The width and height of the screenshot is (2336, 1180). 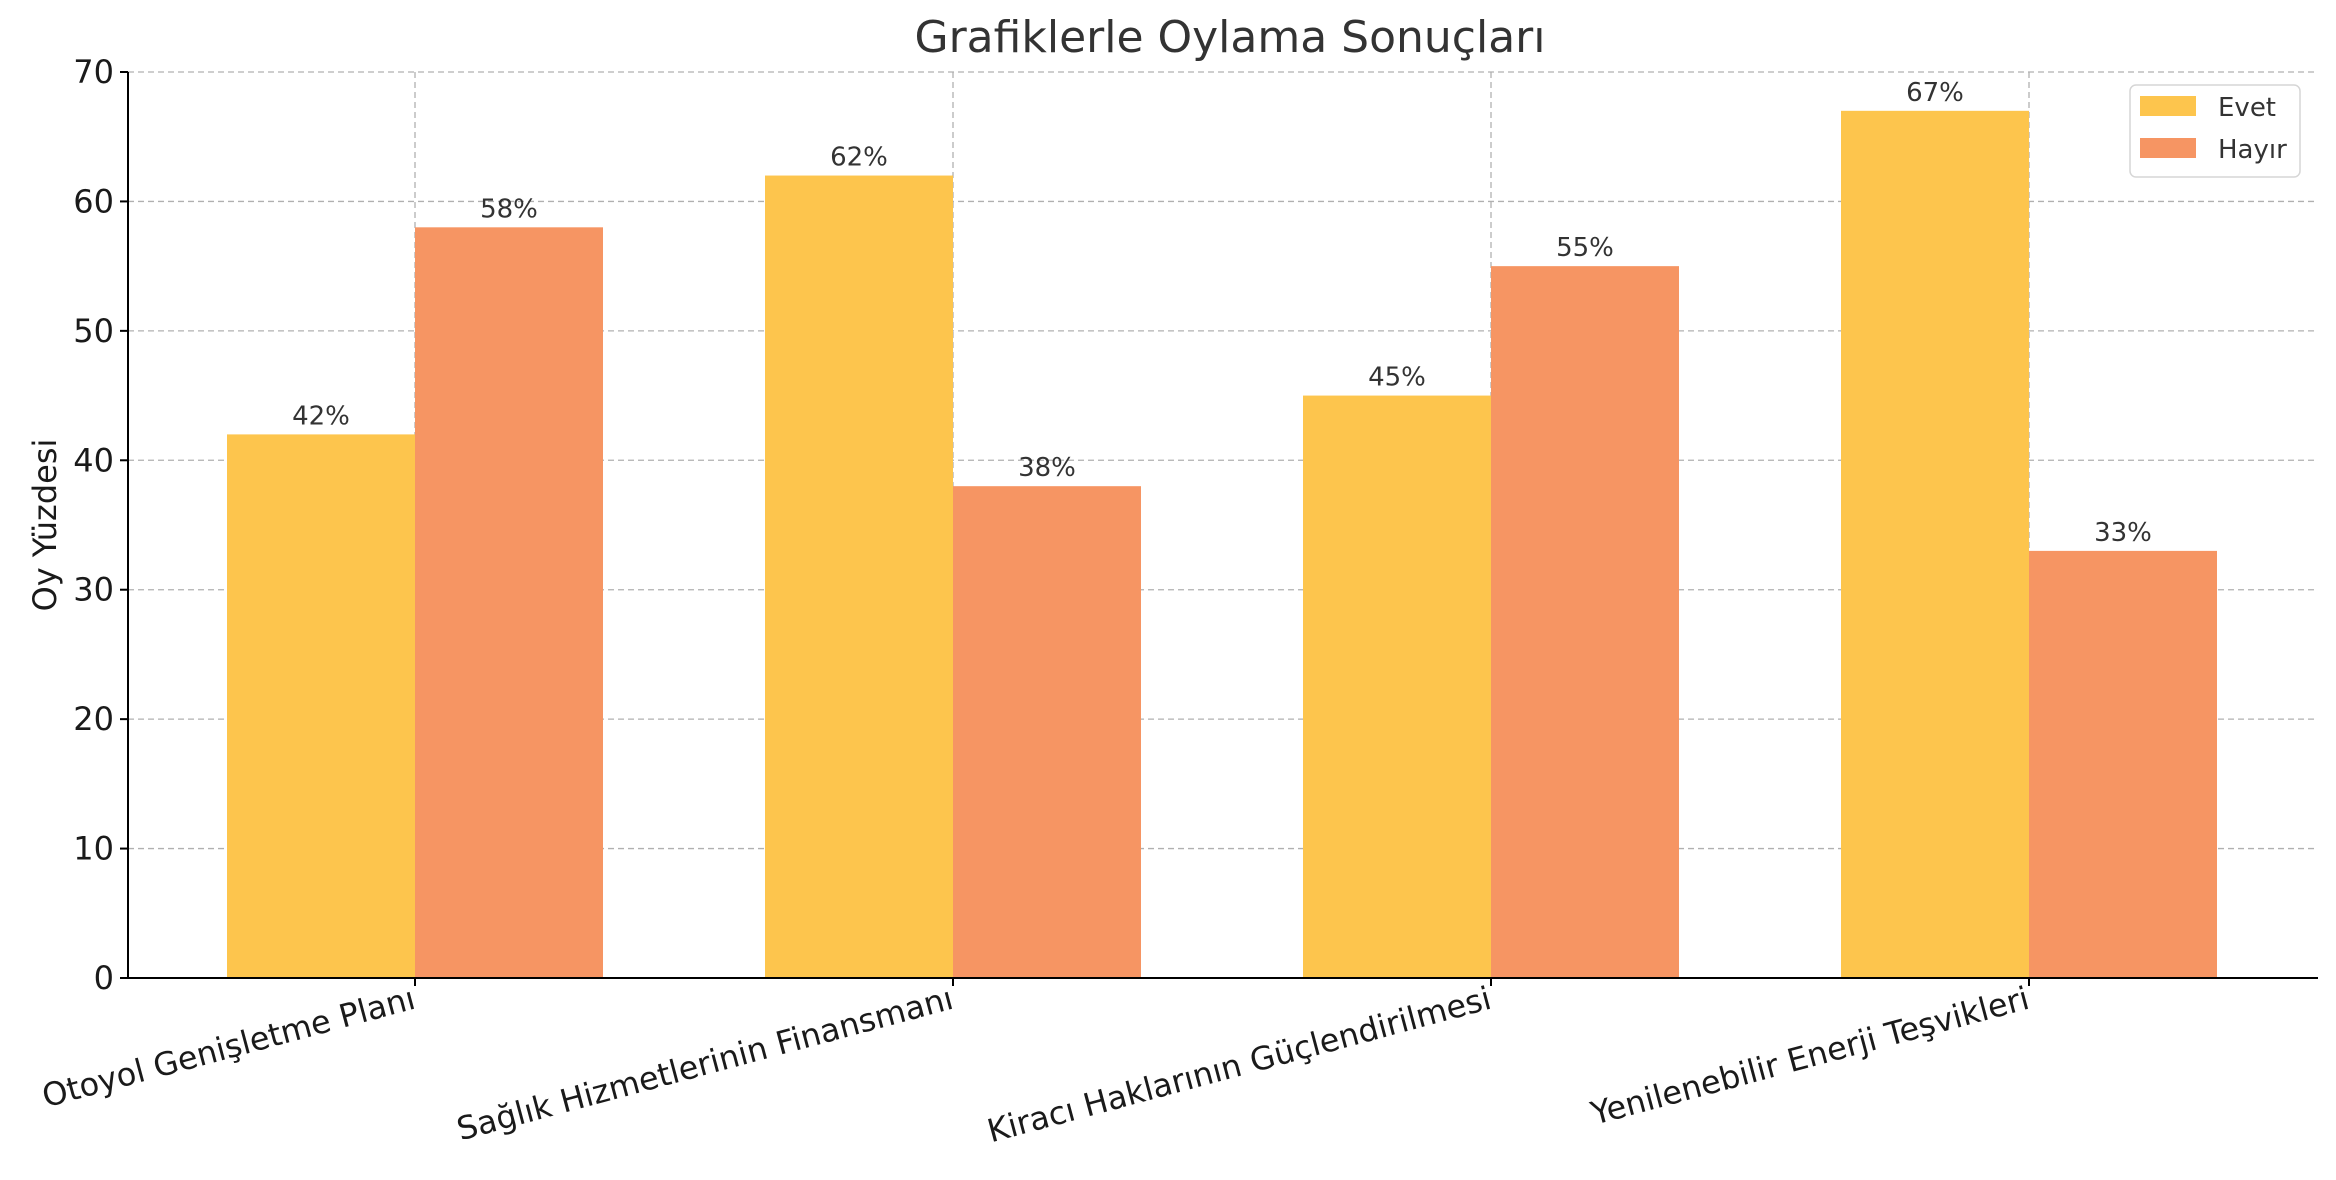 I want to click on y-axis-label: Oy Yüzdesi, so click(x=45, y=525).